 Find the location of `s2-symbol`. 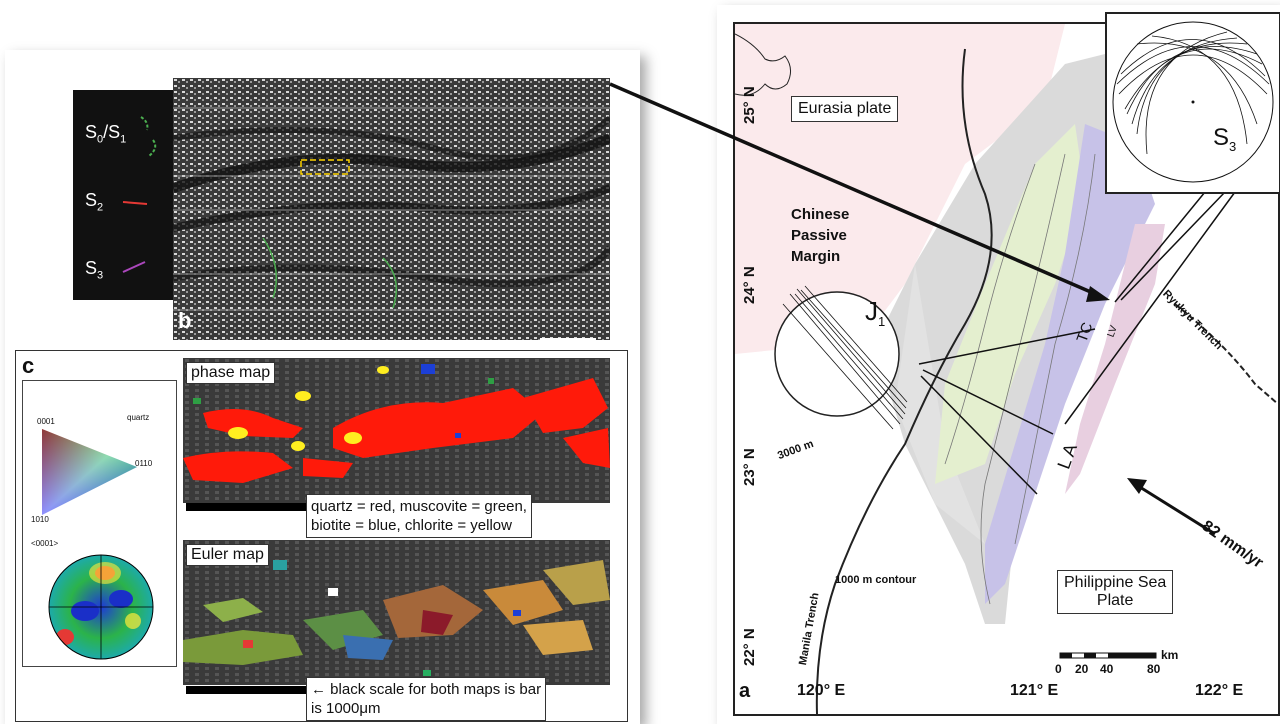

s2-symbol is located at coordinates (135, 203).